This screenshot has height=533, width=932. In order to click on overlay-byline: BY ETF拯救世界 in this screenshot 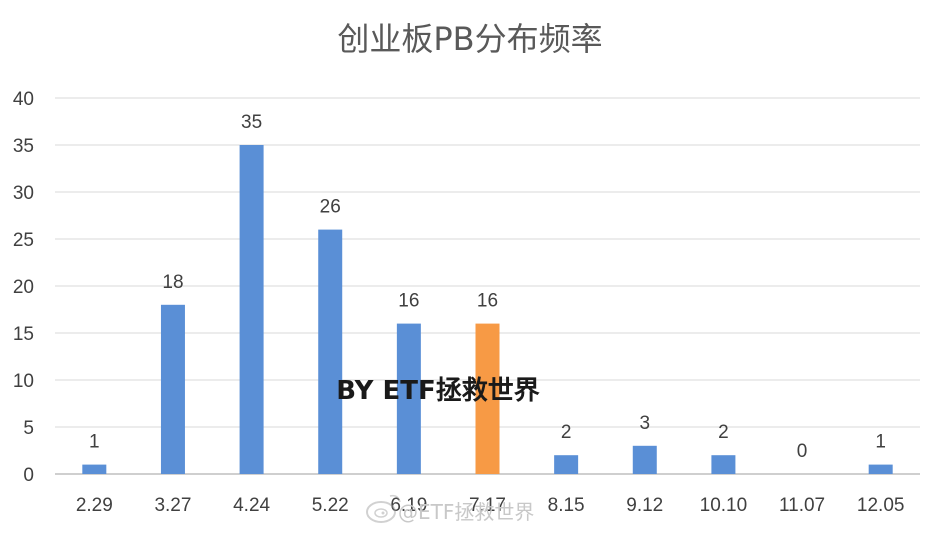, I will do `click(438, 391)`.